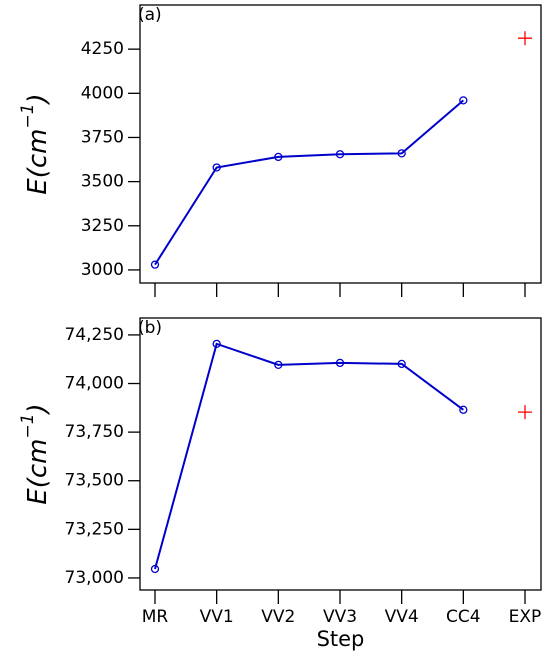 This screenshot has width=550, height=657. Describe the element at coordinates (102, 270) in the screenshot. I see `y-tick-label: 3000` at that location.